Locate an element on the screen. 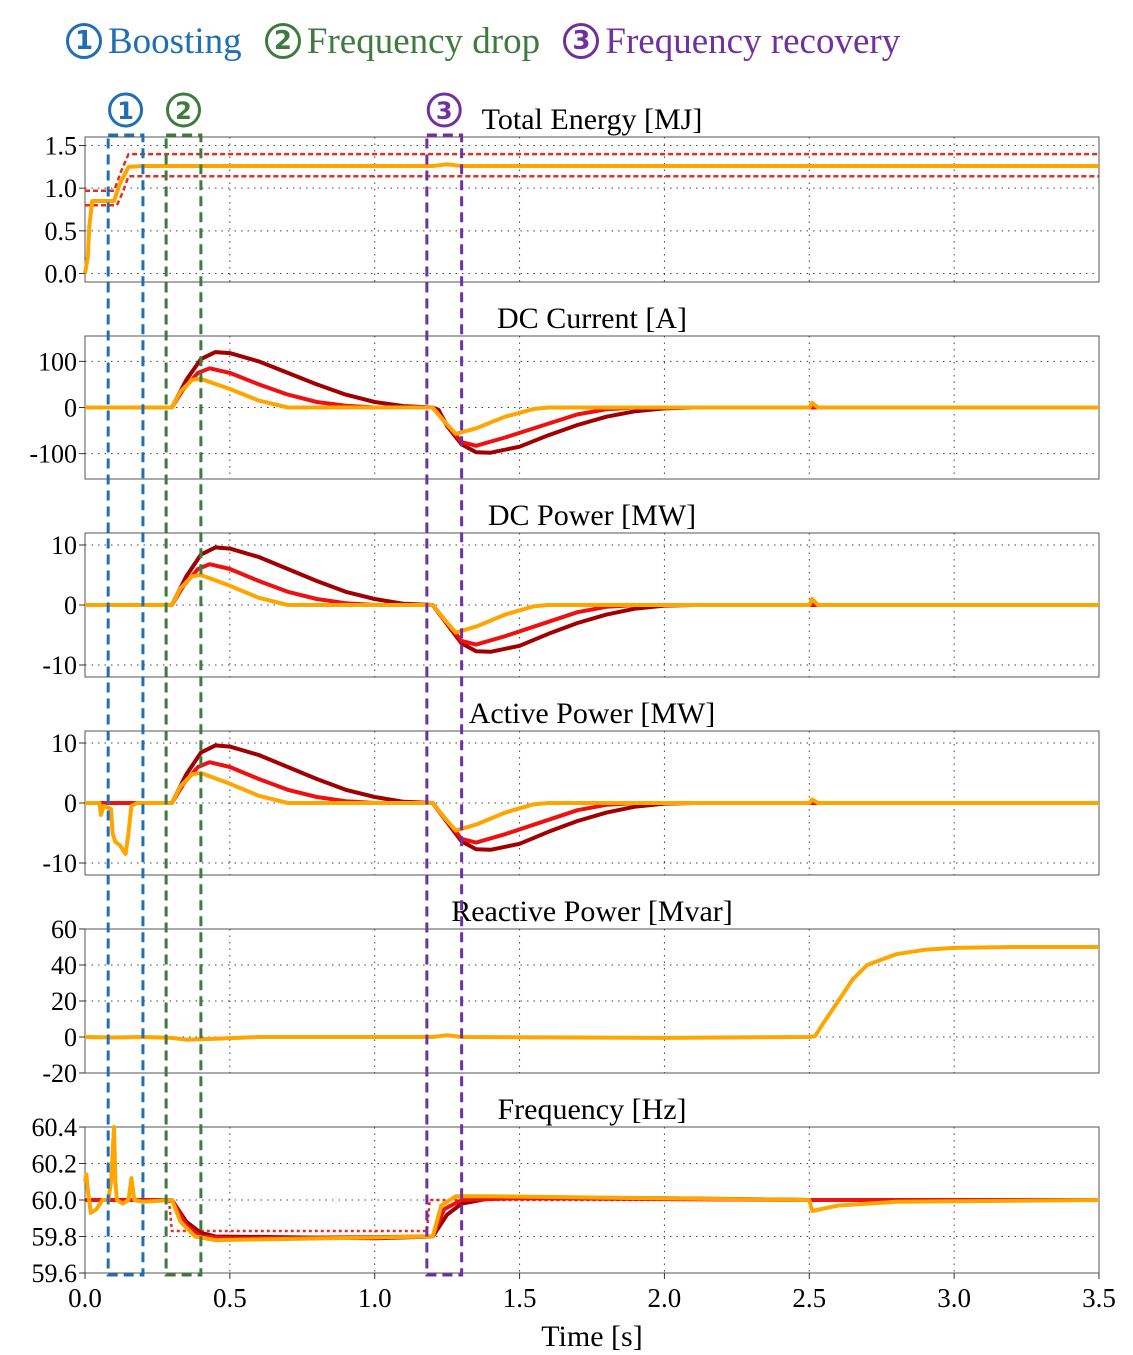  y-tick-label-total-energy-mj: 0.0 is located at coordinates (61, 273).